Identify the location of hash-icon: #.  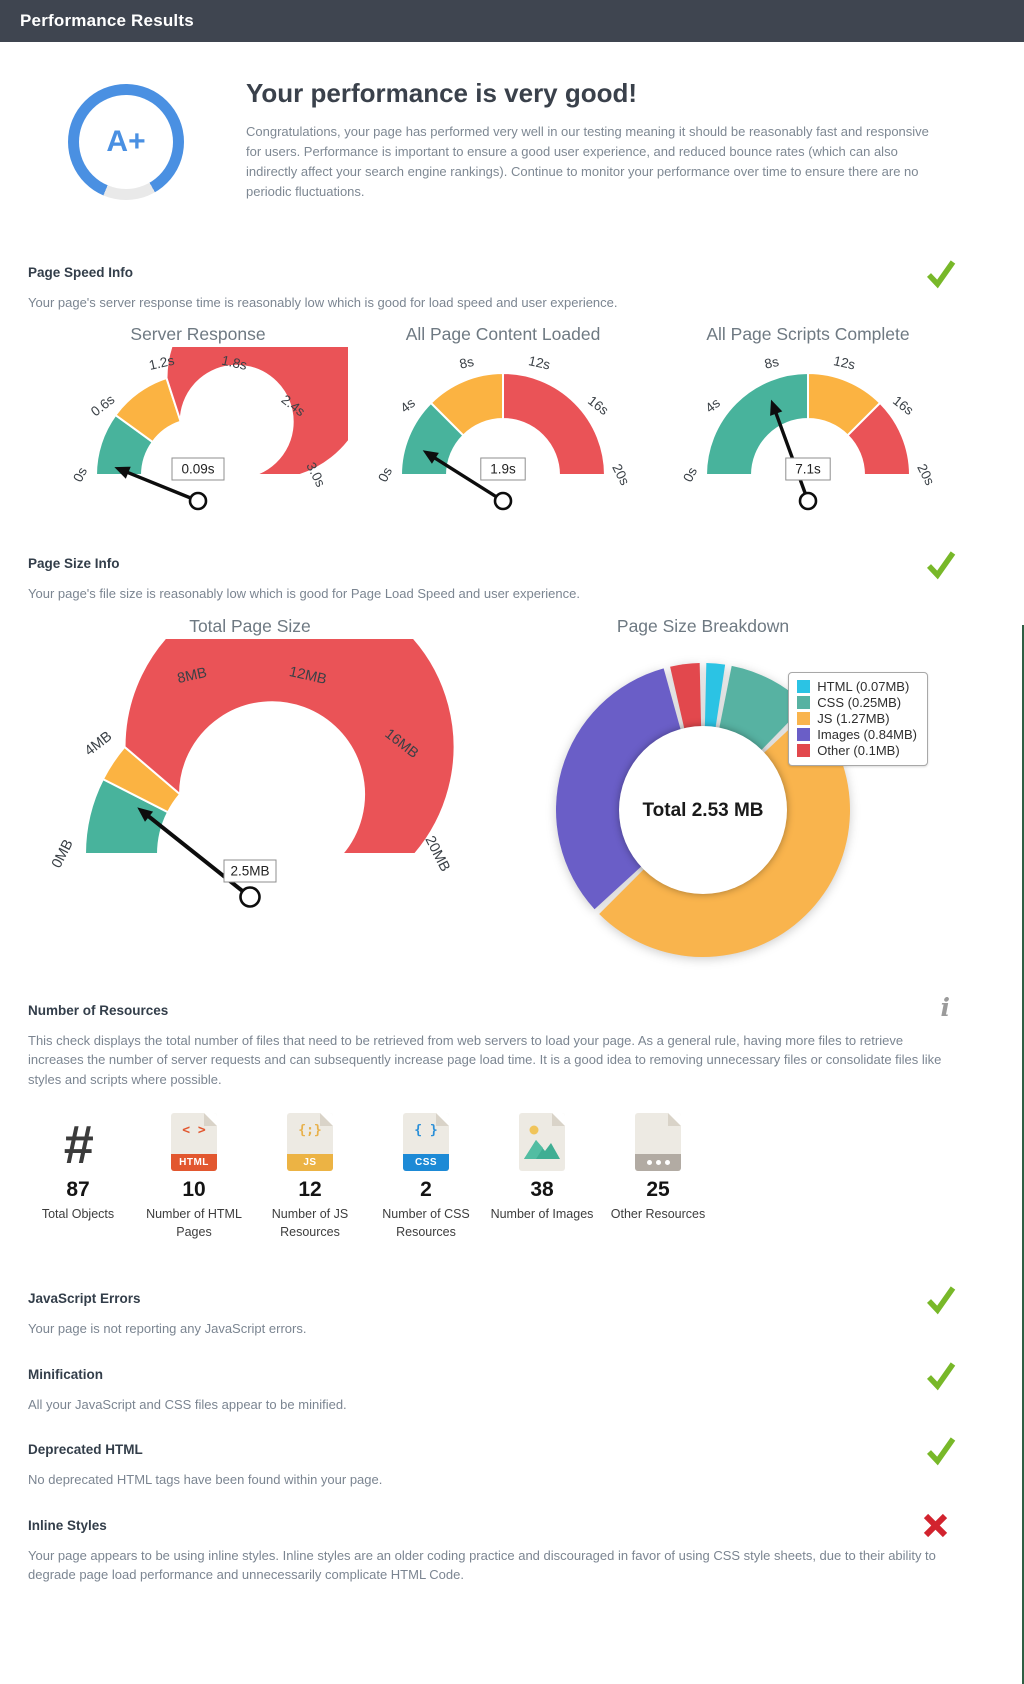
(78, 1142).